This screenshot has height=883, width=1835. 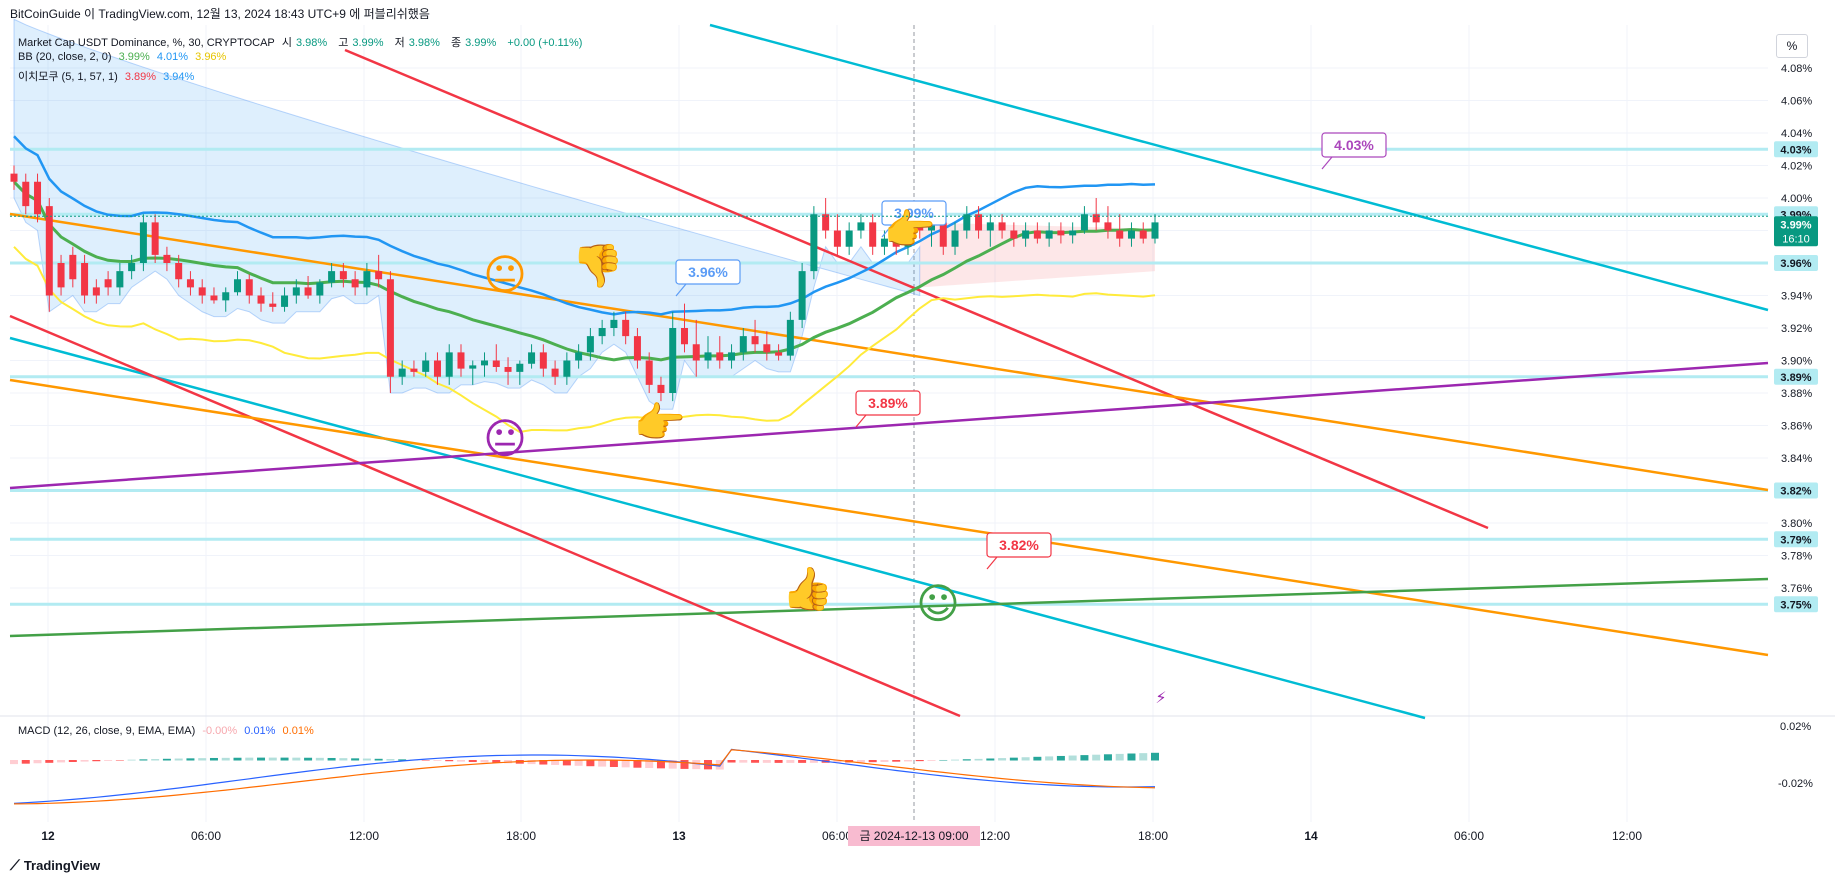 I want to click on time-axis-tick: 18:00, so click(x=521, y=836).